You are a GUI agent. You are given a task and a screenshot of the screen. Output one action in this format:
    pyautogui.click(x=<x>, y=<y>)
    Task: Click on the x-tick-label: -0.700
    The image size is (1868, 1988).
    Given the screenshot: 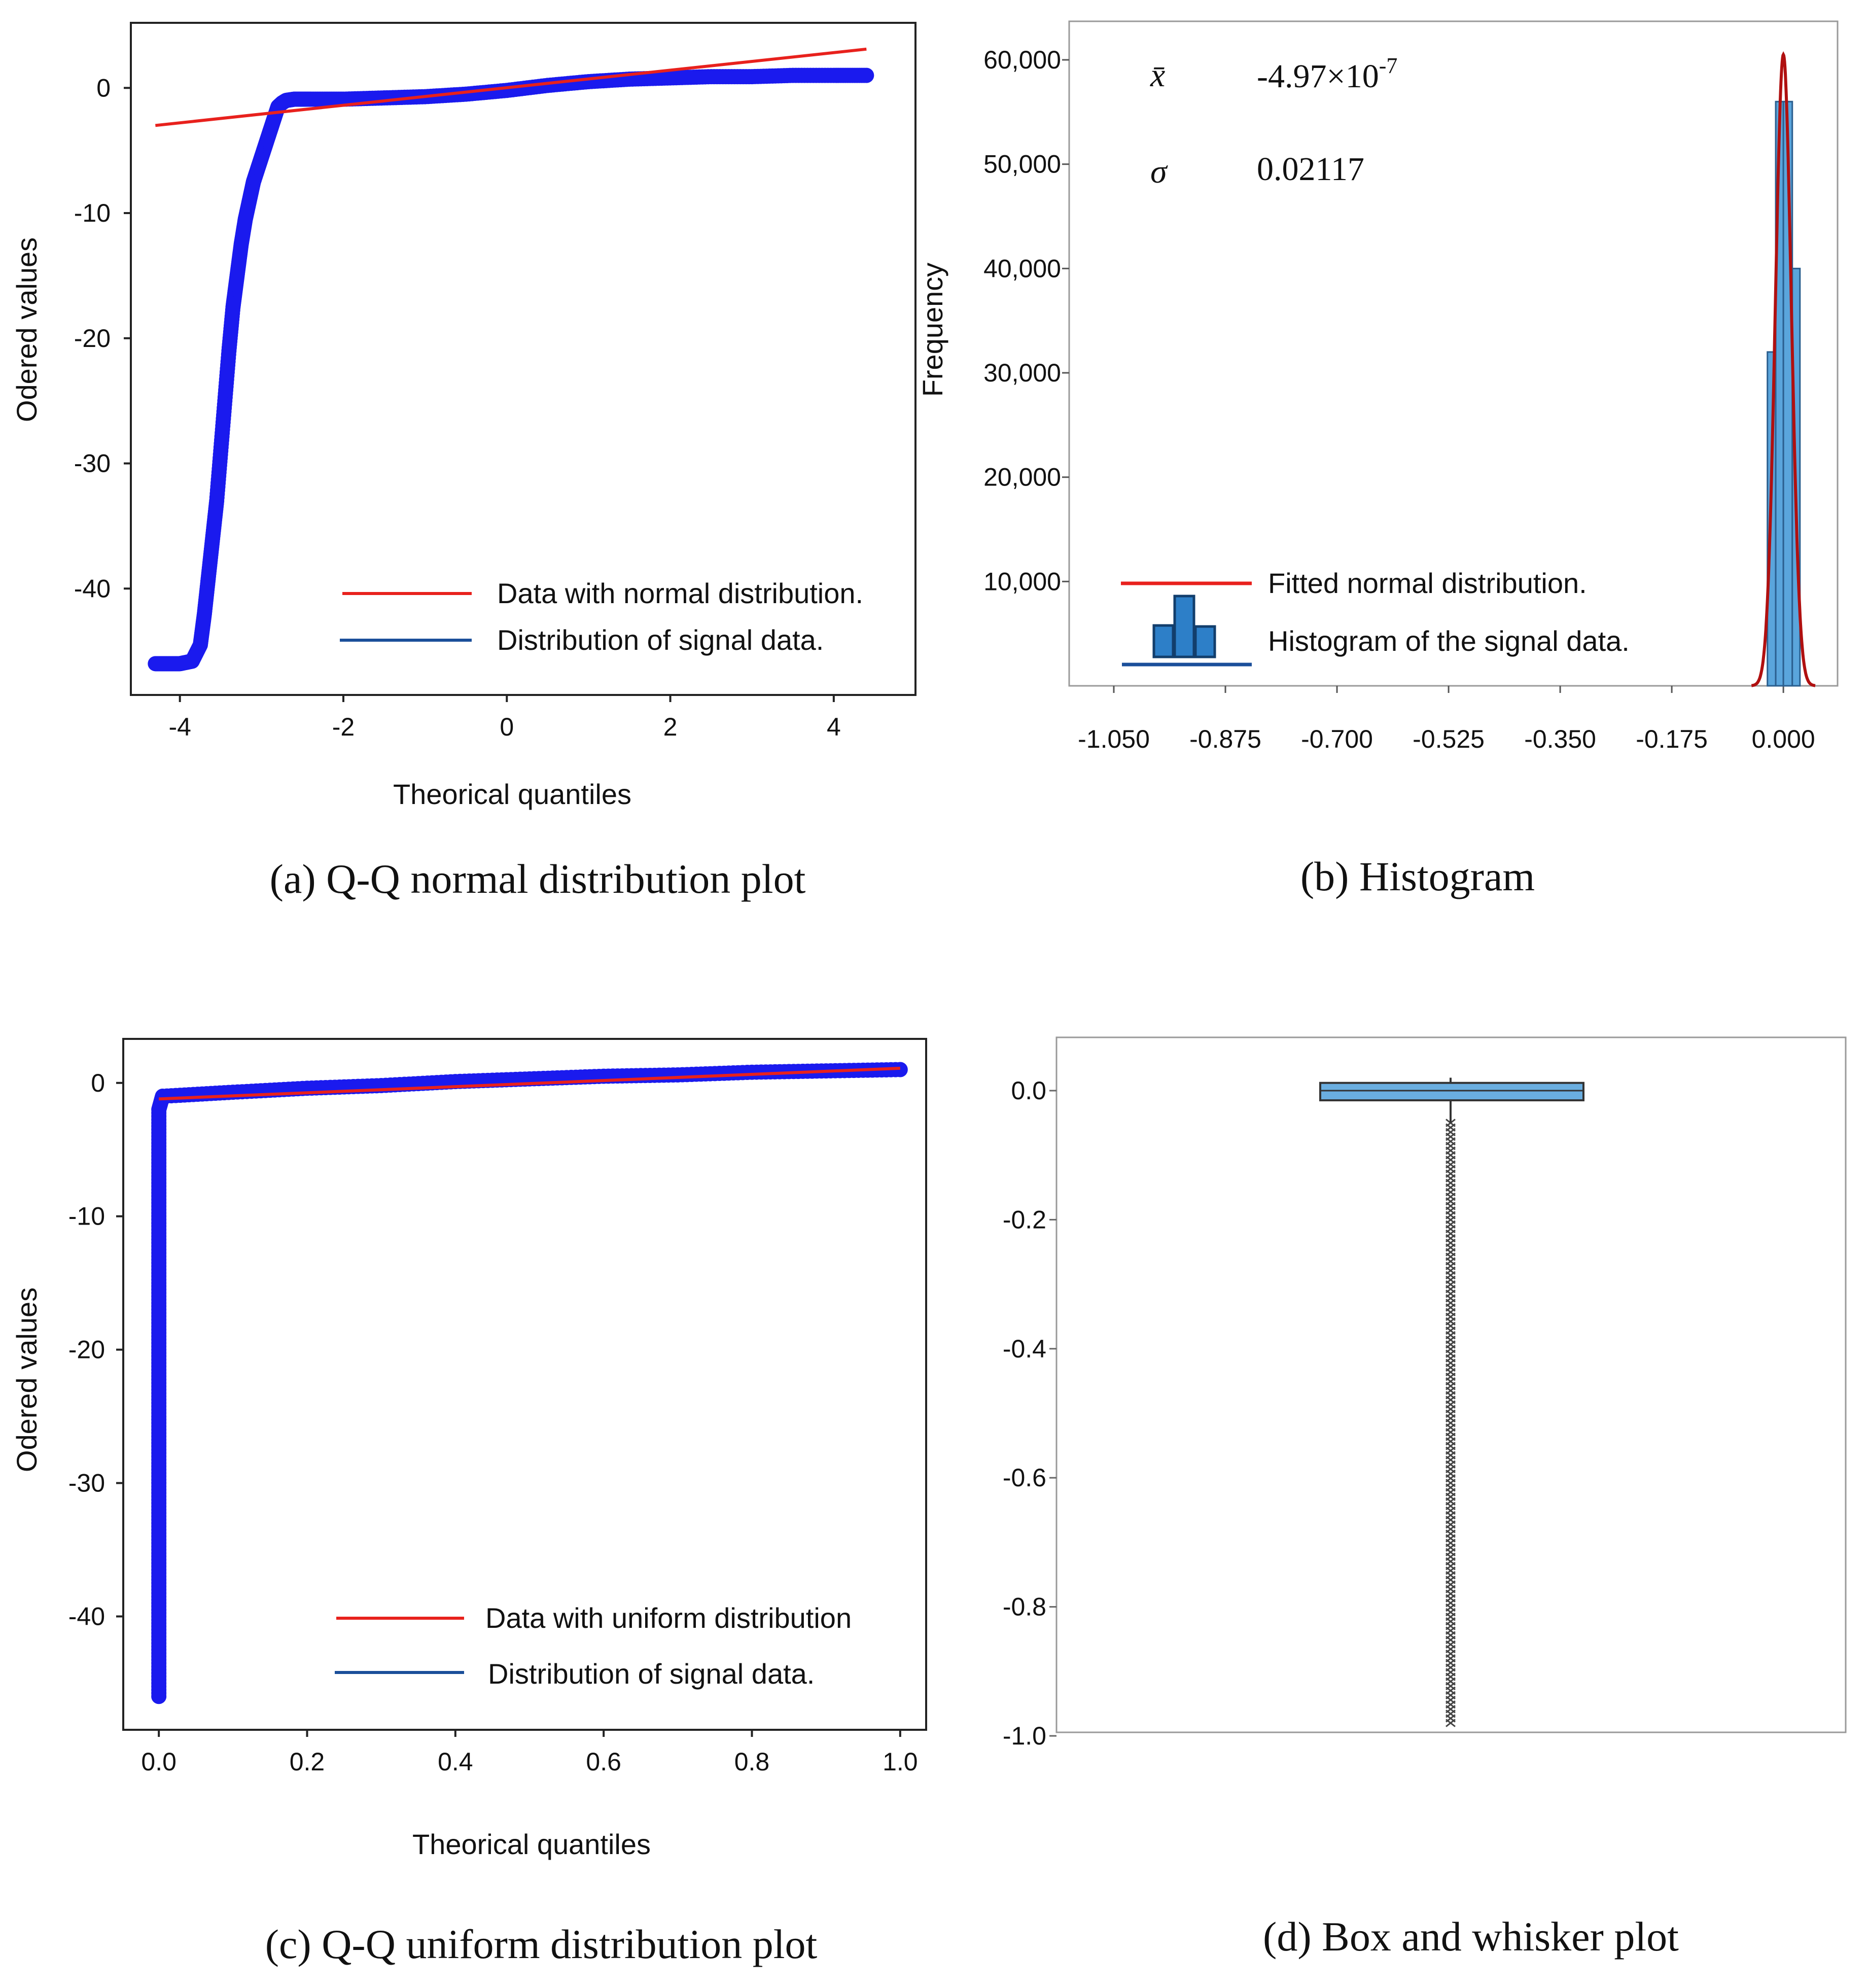 What is the action you would take?
    pyautogui.click(x=1337, y=739)
    